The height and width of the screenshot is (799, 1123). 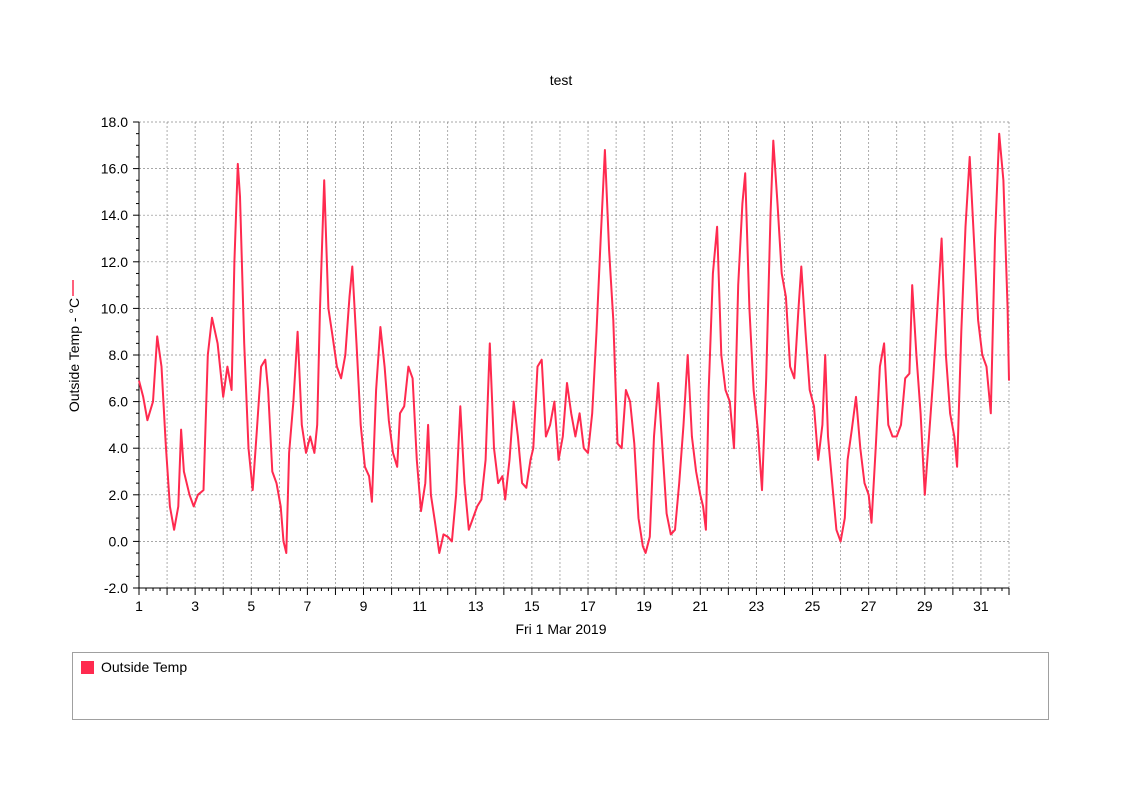 What do you see at coordinates (644, 606) in the screenshot?
I see `x-tick-label: 19` at bounding box center [644, 606].